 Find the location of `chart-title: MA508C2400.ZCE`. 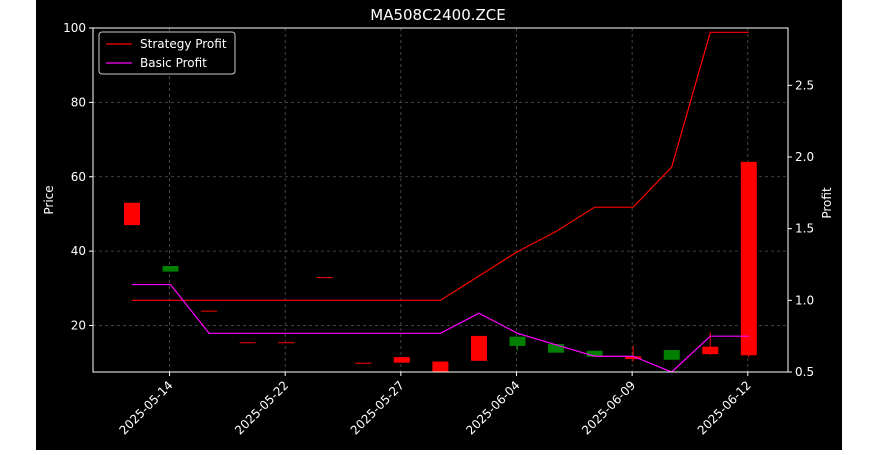

chart-title: MA508C2400.ZCE is located at coordinates (437, 15).